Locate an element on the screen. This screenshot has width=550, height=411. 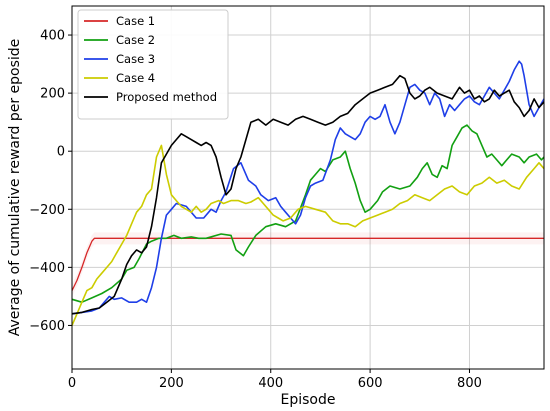
y-tick-label: 200 is located at coordinates (52, 94).